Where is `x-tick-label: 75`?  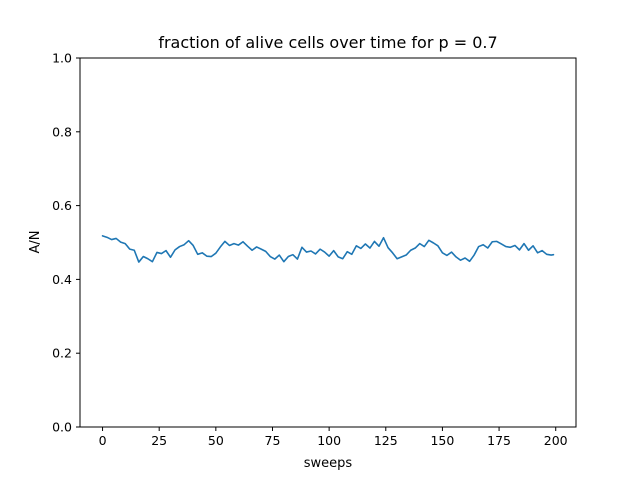
x-tick-label: 75 is located at coordinates (273, 440).